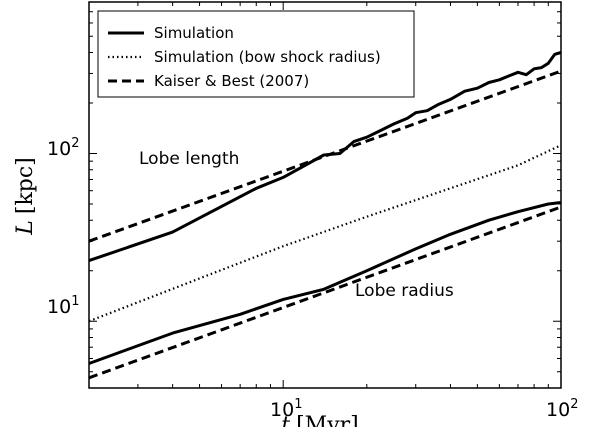 This screenshot has height=427, width=592. Describe the element at coordinates (286, 409) in the screenshot. I see `x-tick-label-10: 101` at that location.